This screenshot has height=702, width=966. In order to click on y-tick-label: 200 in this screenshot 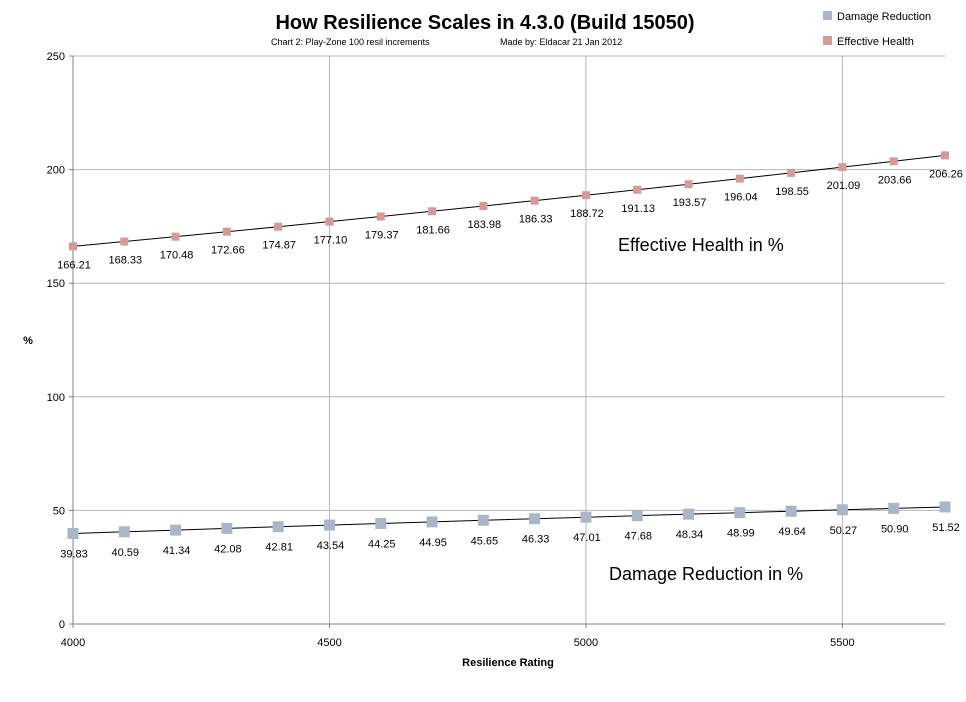, I will do `click(56, 171)`.